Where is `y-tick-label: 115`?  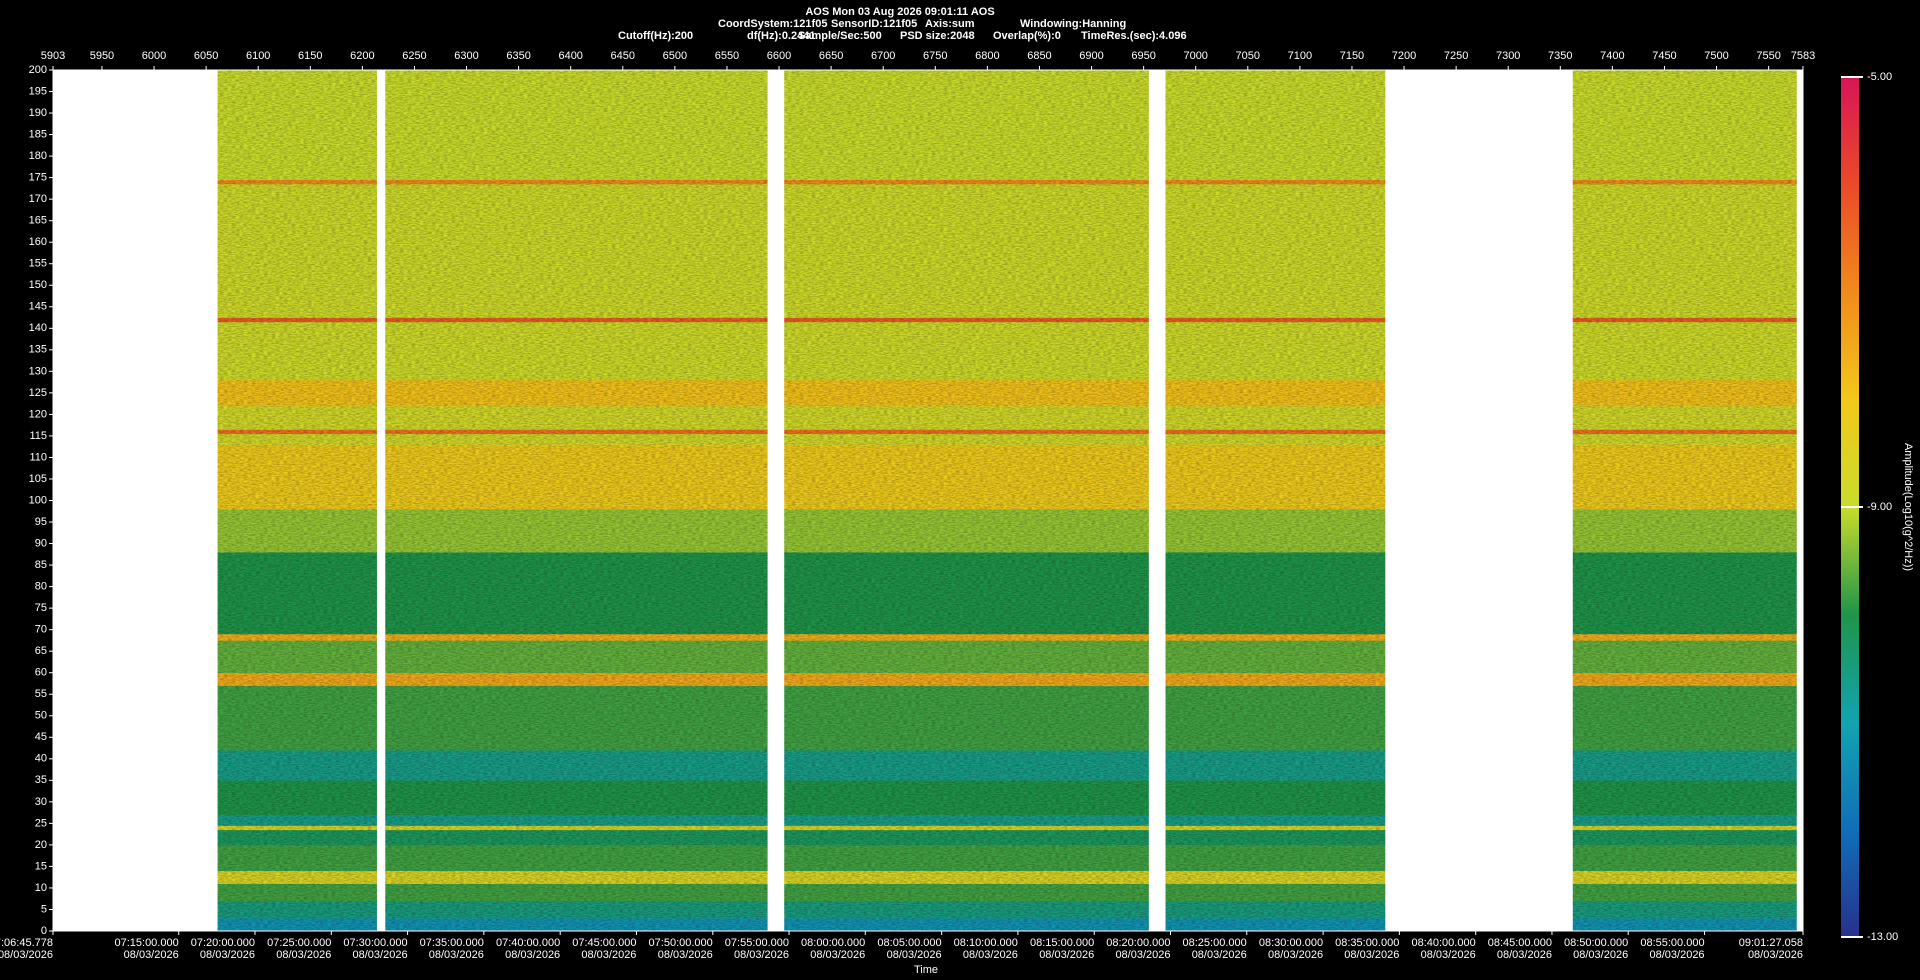 y-tick-label: 115 is located at coordinates (38, 436).